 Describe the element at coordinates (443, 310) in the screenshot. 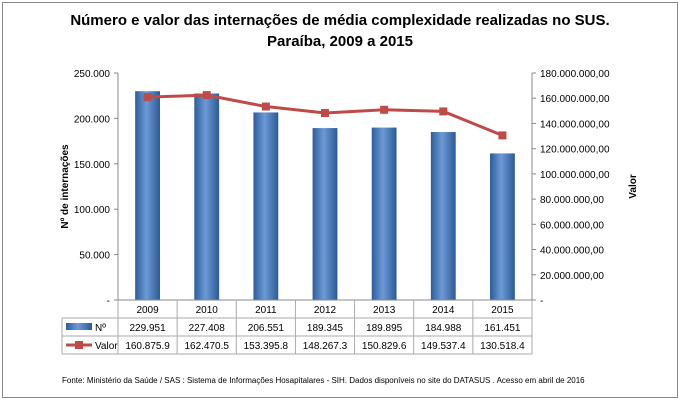

I see `category-label: 2014` at that location.